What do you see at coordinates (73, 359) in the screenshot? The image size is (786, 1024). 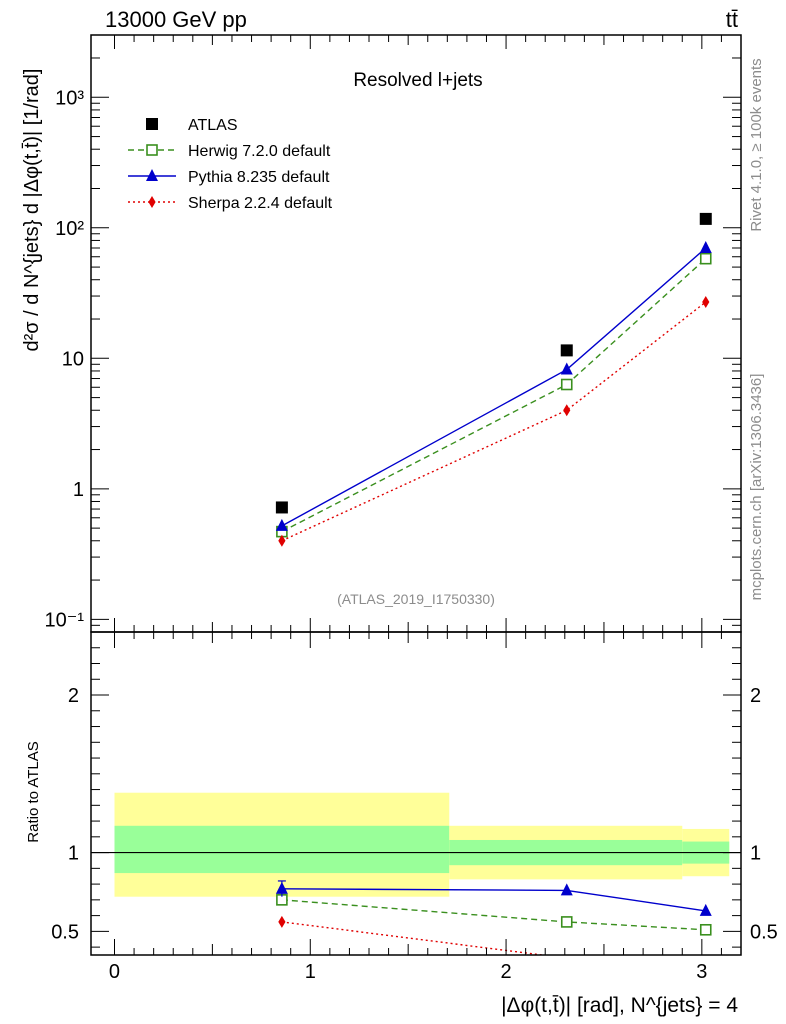 I see `y-tick-label: 10` at bounding box center [73, 359].